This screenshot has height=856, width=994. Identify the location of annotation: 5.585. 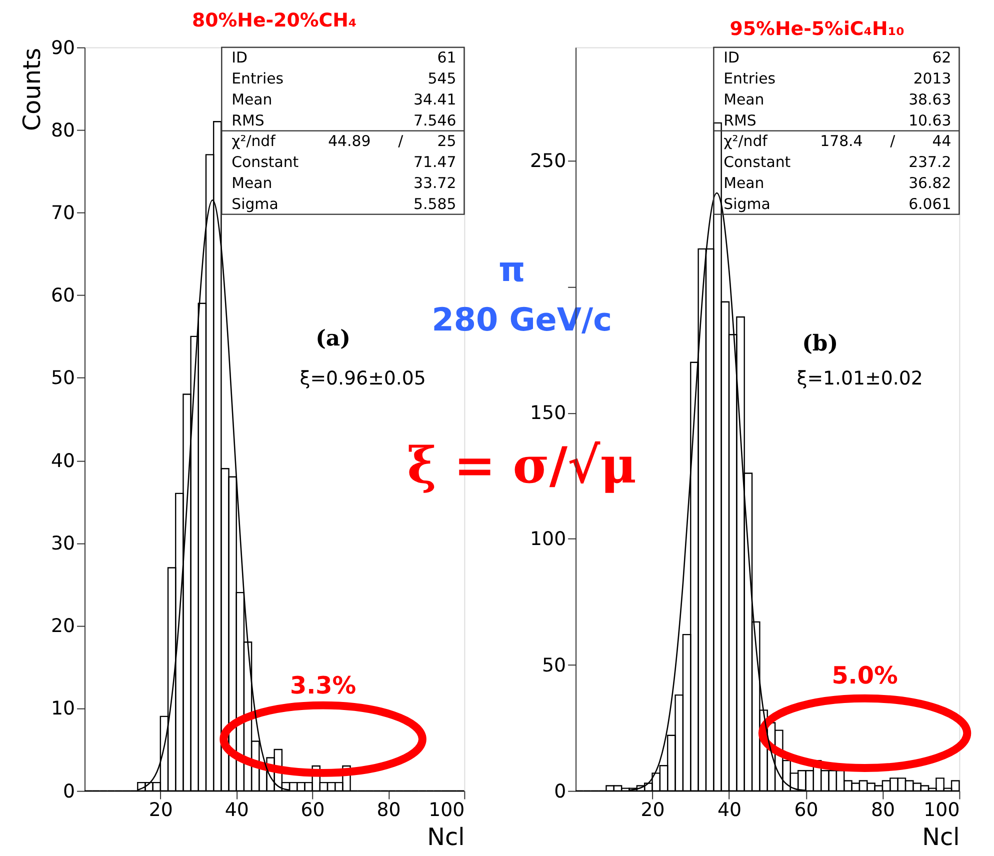
(435, 203).